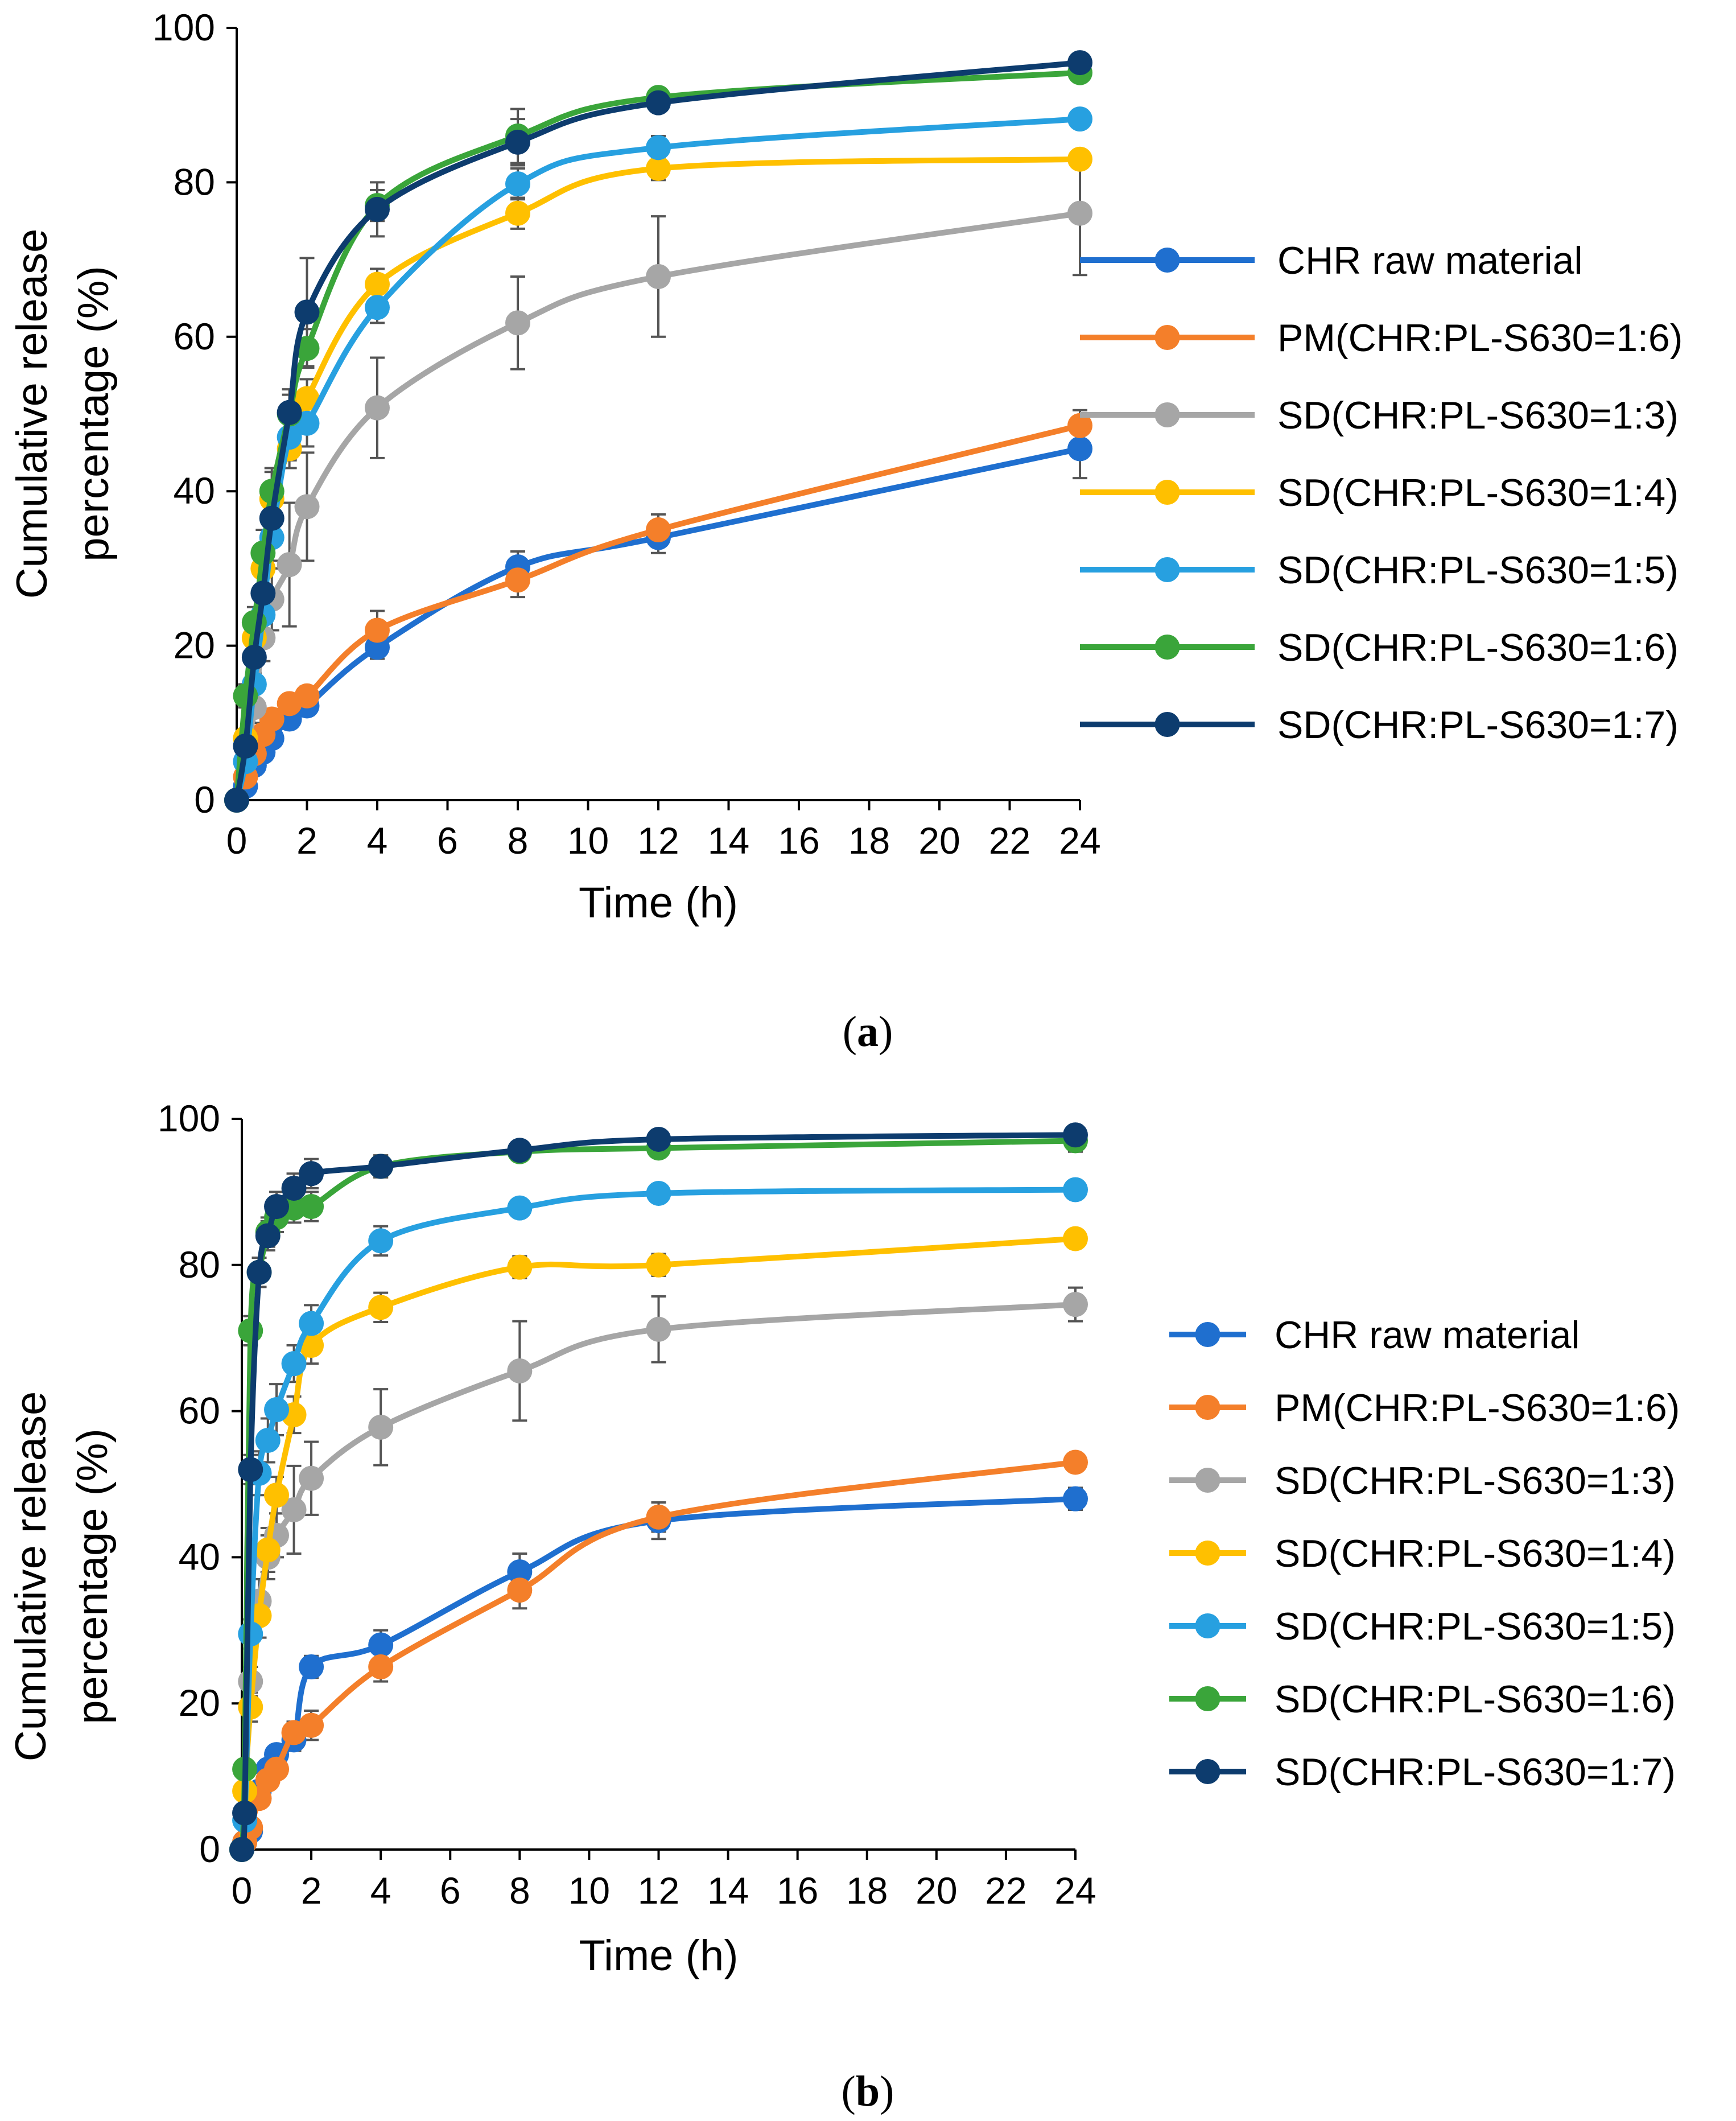 The width and height of the screenshot is (1736, 2121). What do you see at coordinates (1477, 1408) in the screenshot?
I see `legend-label: PM(CHR:PL-S630=1:6)` at bounding box center [1477, 1408].